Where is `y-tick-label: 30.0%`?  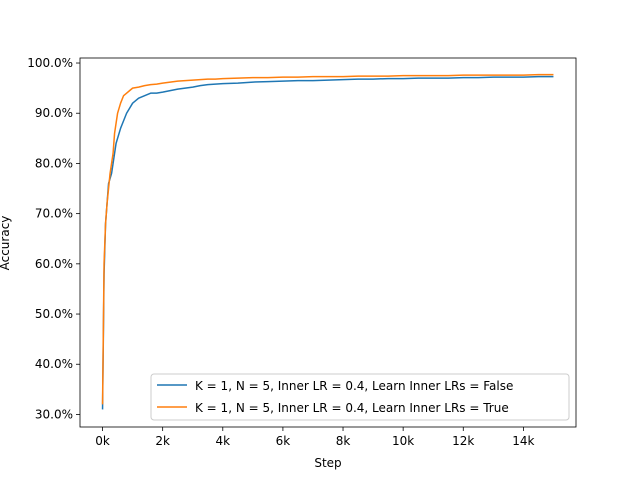
y-tick-label: 30.0% is located at coordinates (54, 414).